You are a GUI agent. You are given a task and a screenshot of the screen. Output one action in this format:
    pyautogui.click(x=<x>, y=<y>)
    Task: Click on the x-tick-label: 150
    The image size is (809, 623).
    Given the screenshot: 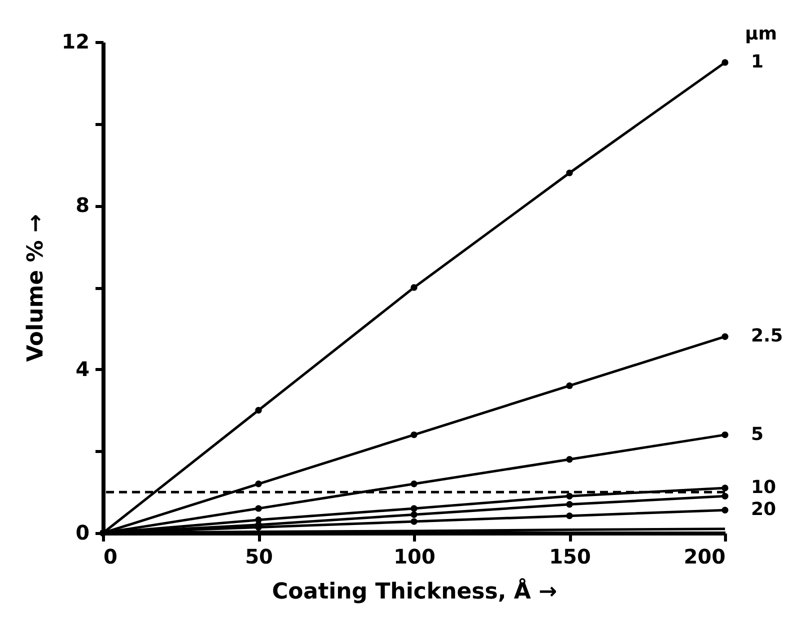 What is the action you would take?
    pyautogui.click(x=570, y=556)
    